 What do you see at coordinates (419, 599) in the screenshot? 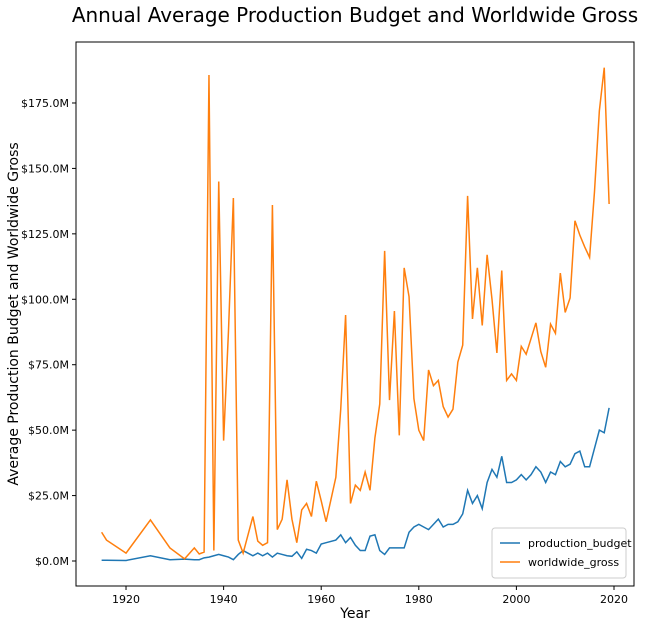
I see `x-tick-label: 1980` at bounding box center [419, 599].